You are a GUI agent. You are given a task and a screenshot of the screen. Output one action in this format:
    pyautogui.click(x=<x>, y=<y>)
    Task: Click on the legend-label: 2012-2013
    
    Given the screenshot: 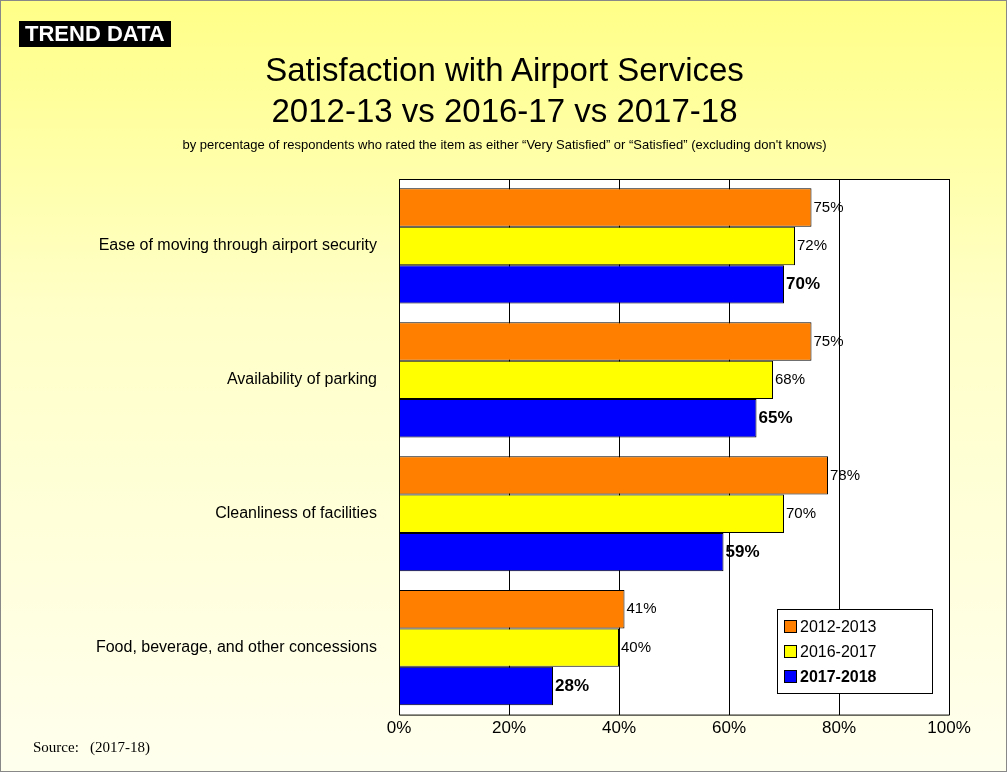 What is the action you would take?
    pyautogui.click(x=838, y=626)
    